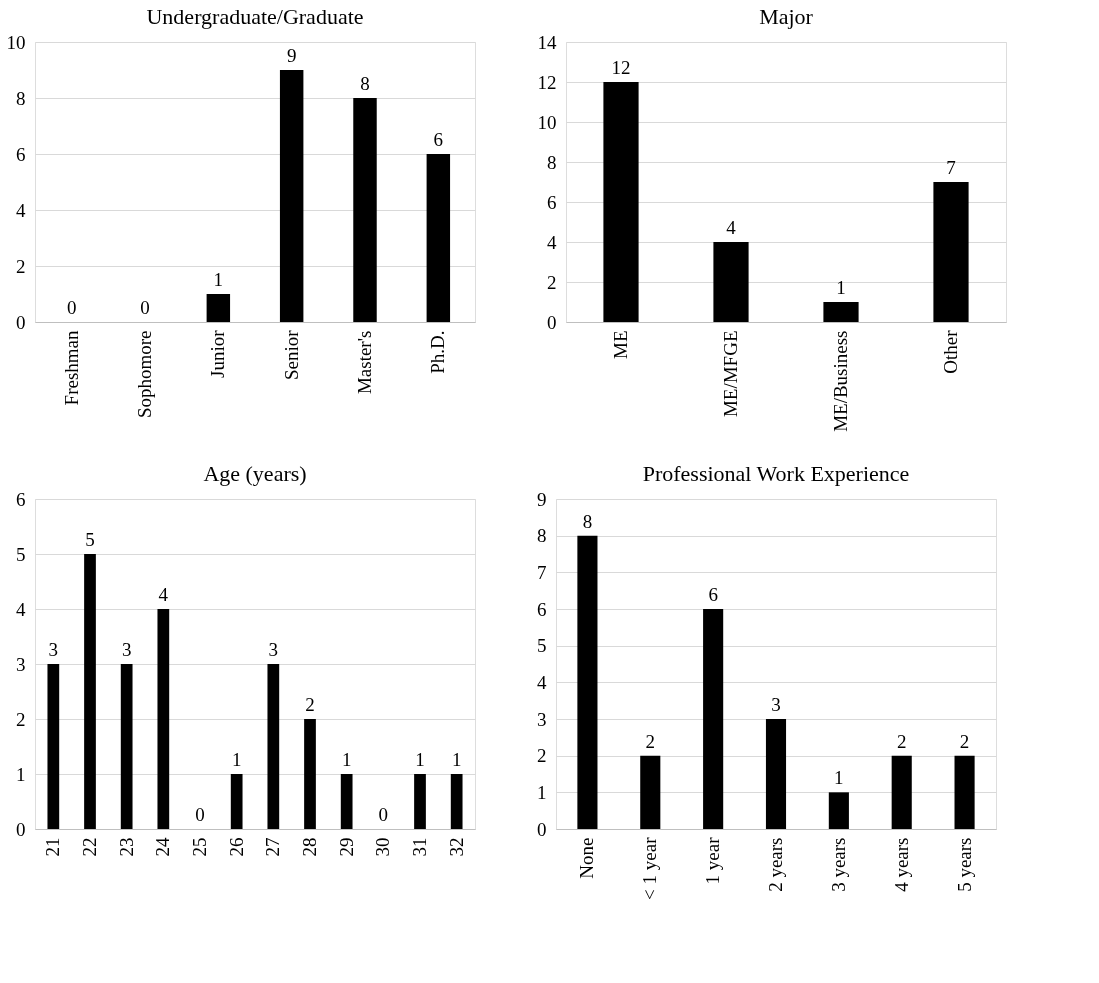 The image size is (1099, 983). I want to click on x-tick-label: Master's, so click(364, 362).